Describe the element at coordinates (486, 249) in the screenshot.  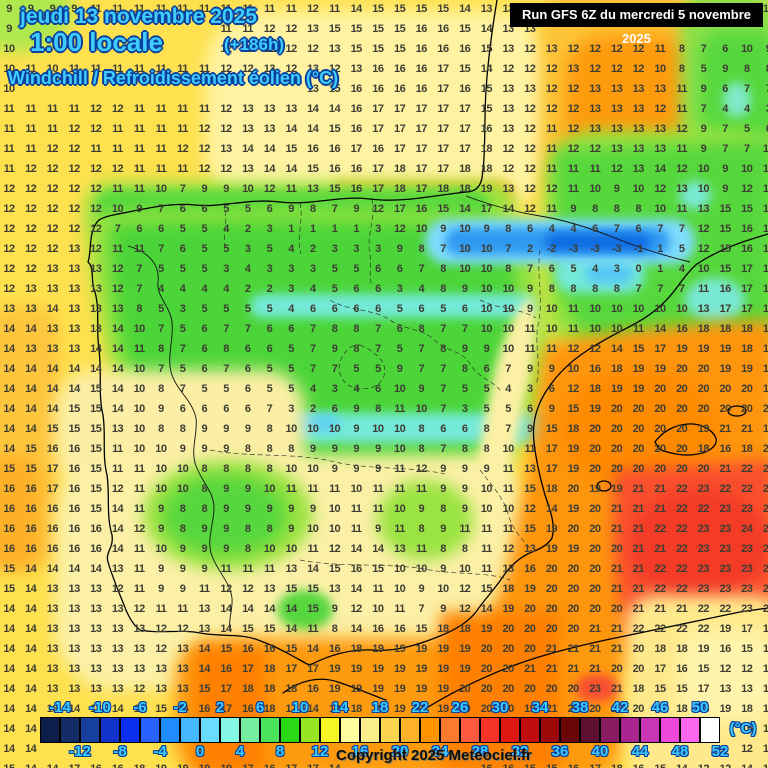
I see `grid-value: 10` at that location.